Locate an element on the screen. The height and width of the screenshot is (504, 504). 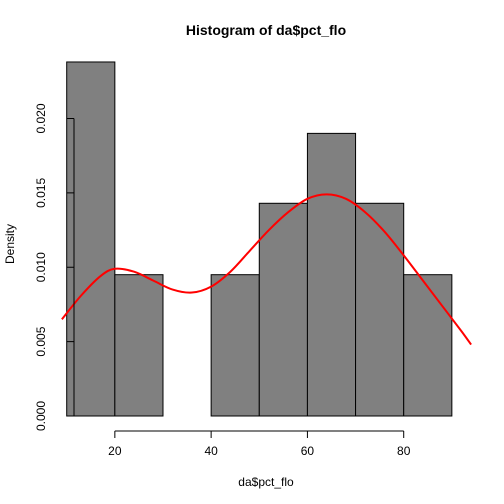
x-tick-label: 20 is located at coordinates (115, 451).